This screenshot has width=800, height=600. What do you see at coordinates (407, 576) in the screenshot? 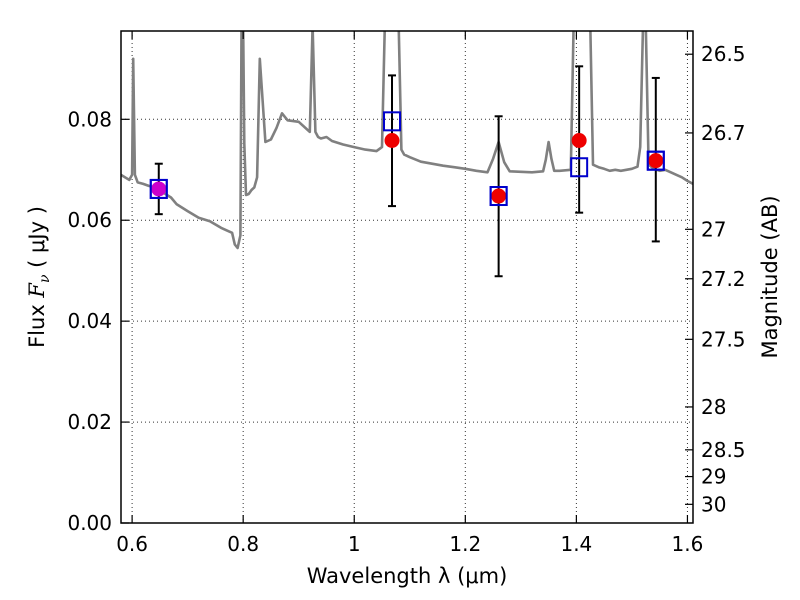
I see `x-axis-label: Wavelength λ (μm)` at bounding box center [407, 576].